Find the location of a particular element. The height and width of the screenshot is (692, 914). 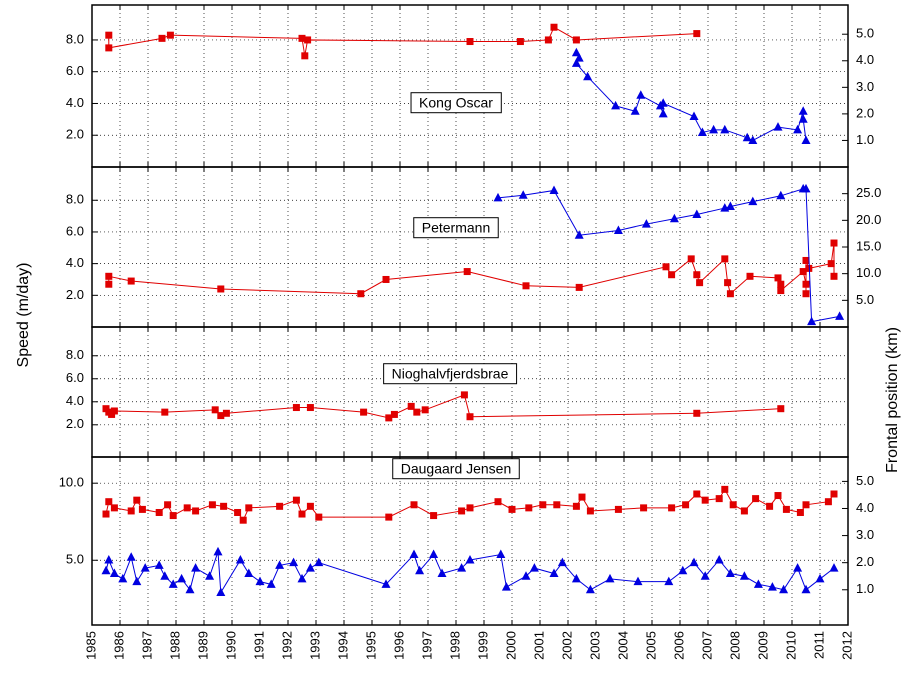

panel-label: Petermann is located at coordinates (456, 228).